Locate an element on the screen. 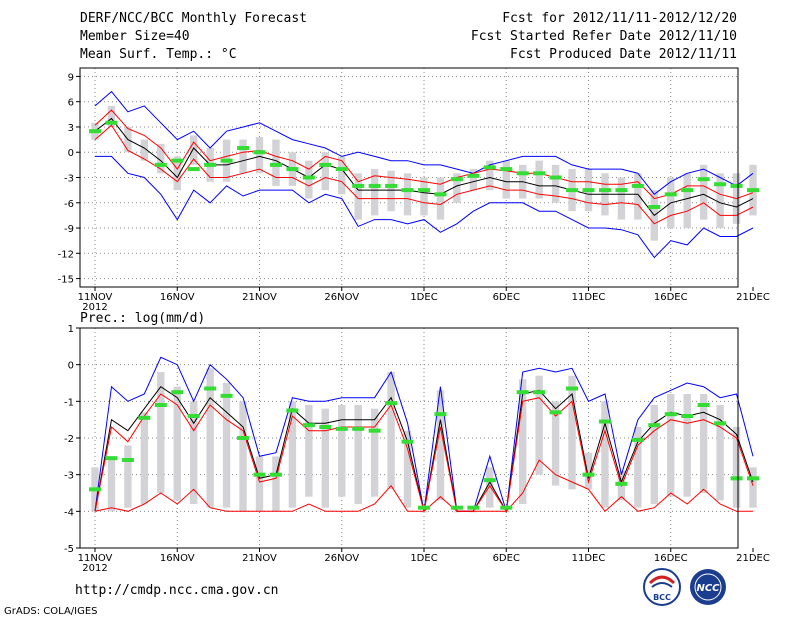 This screenshot has height=618, width=800. ncc-logo-text: NCC is located at coordinates (708, 588).